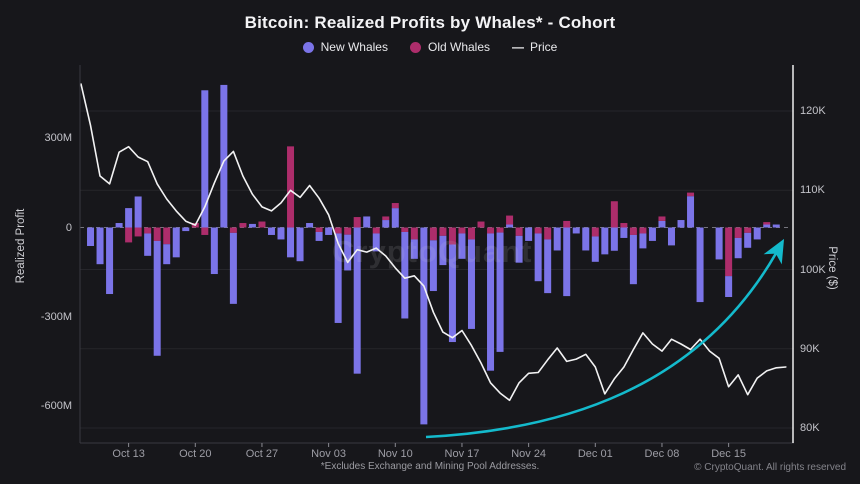 This screenshot has width=860, height=484. I want to click on legend-item-price: — Price, so click(534, 47).